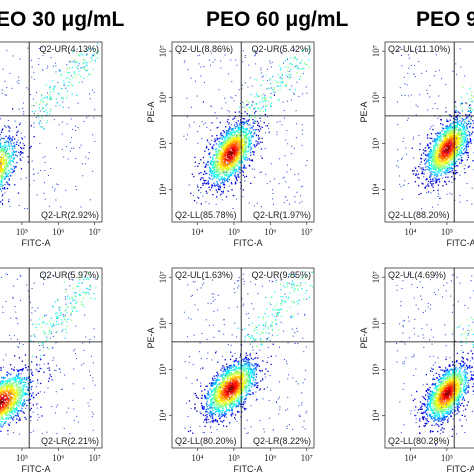 This screenshot has height=474, width=474. What do you see at coordinates (204, 49) in the screenshot?
I see `quadrant-label-ul: Q2-UL(8.86%)` at bounding box center [204, 49].